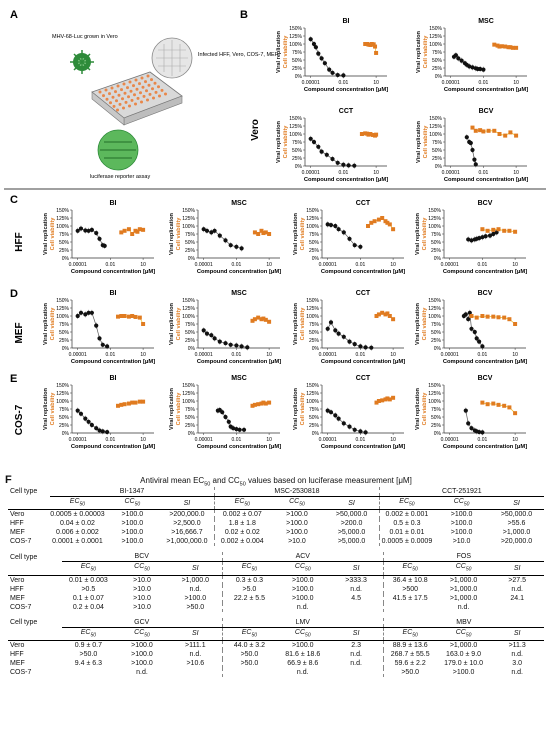  What do you see at coordinates (113, 378) in the screenshot?
I see `chart-title: BI` at bounding box center [113, 378].